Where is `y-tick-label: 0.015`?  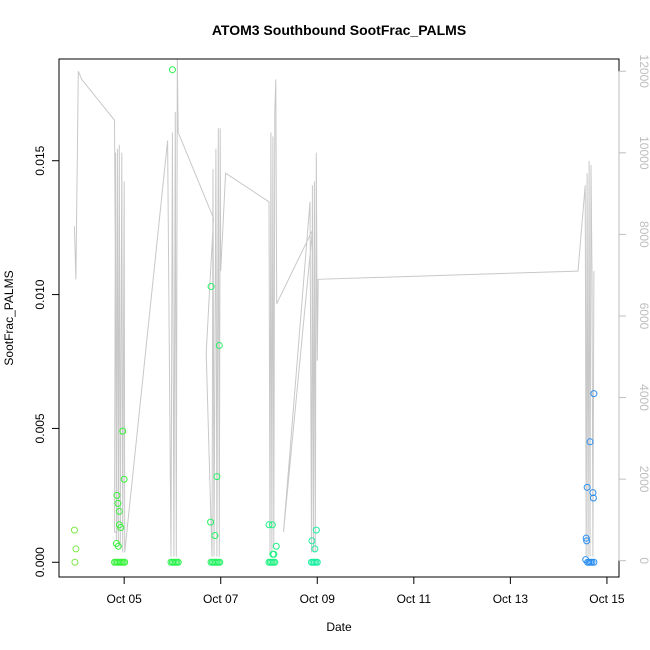 y-tick-label: 0.015 is located at coordinates (40, 160).